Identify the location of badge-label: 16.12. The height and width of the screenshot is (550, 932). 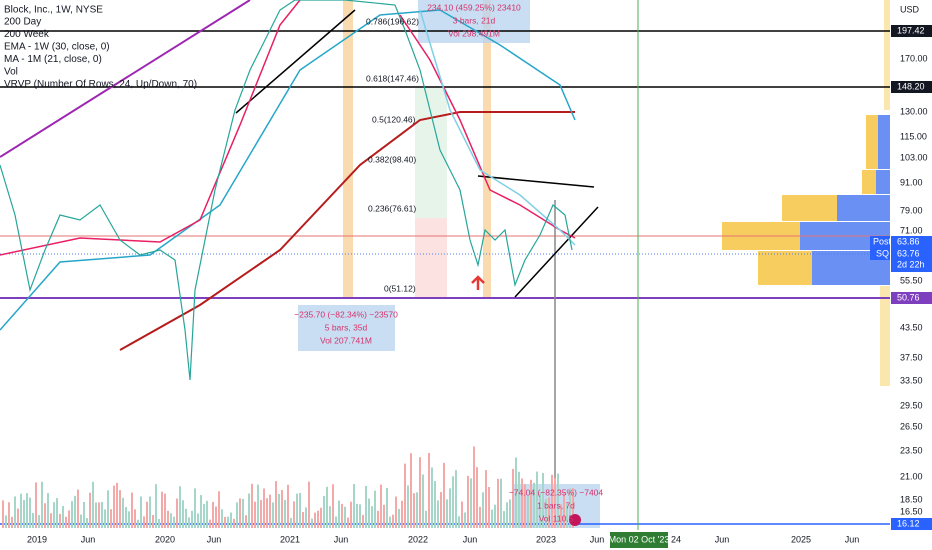
(908, 523).